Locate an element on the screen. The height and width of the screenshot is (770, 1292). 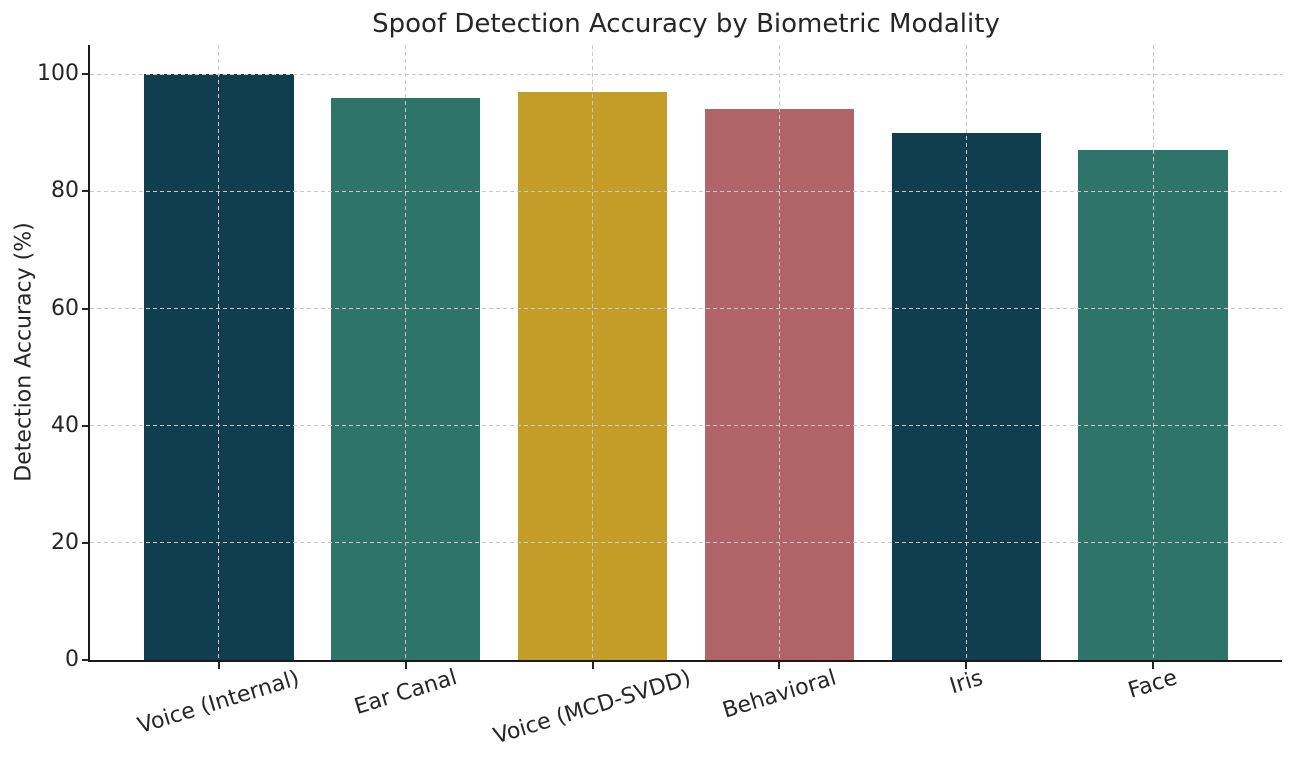
y-tick-label: 100 is located at coordinates (58, 74).